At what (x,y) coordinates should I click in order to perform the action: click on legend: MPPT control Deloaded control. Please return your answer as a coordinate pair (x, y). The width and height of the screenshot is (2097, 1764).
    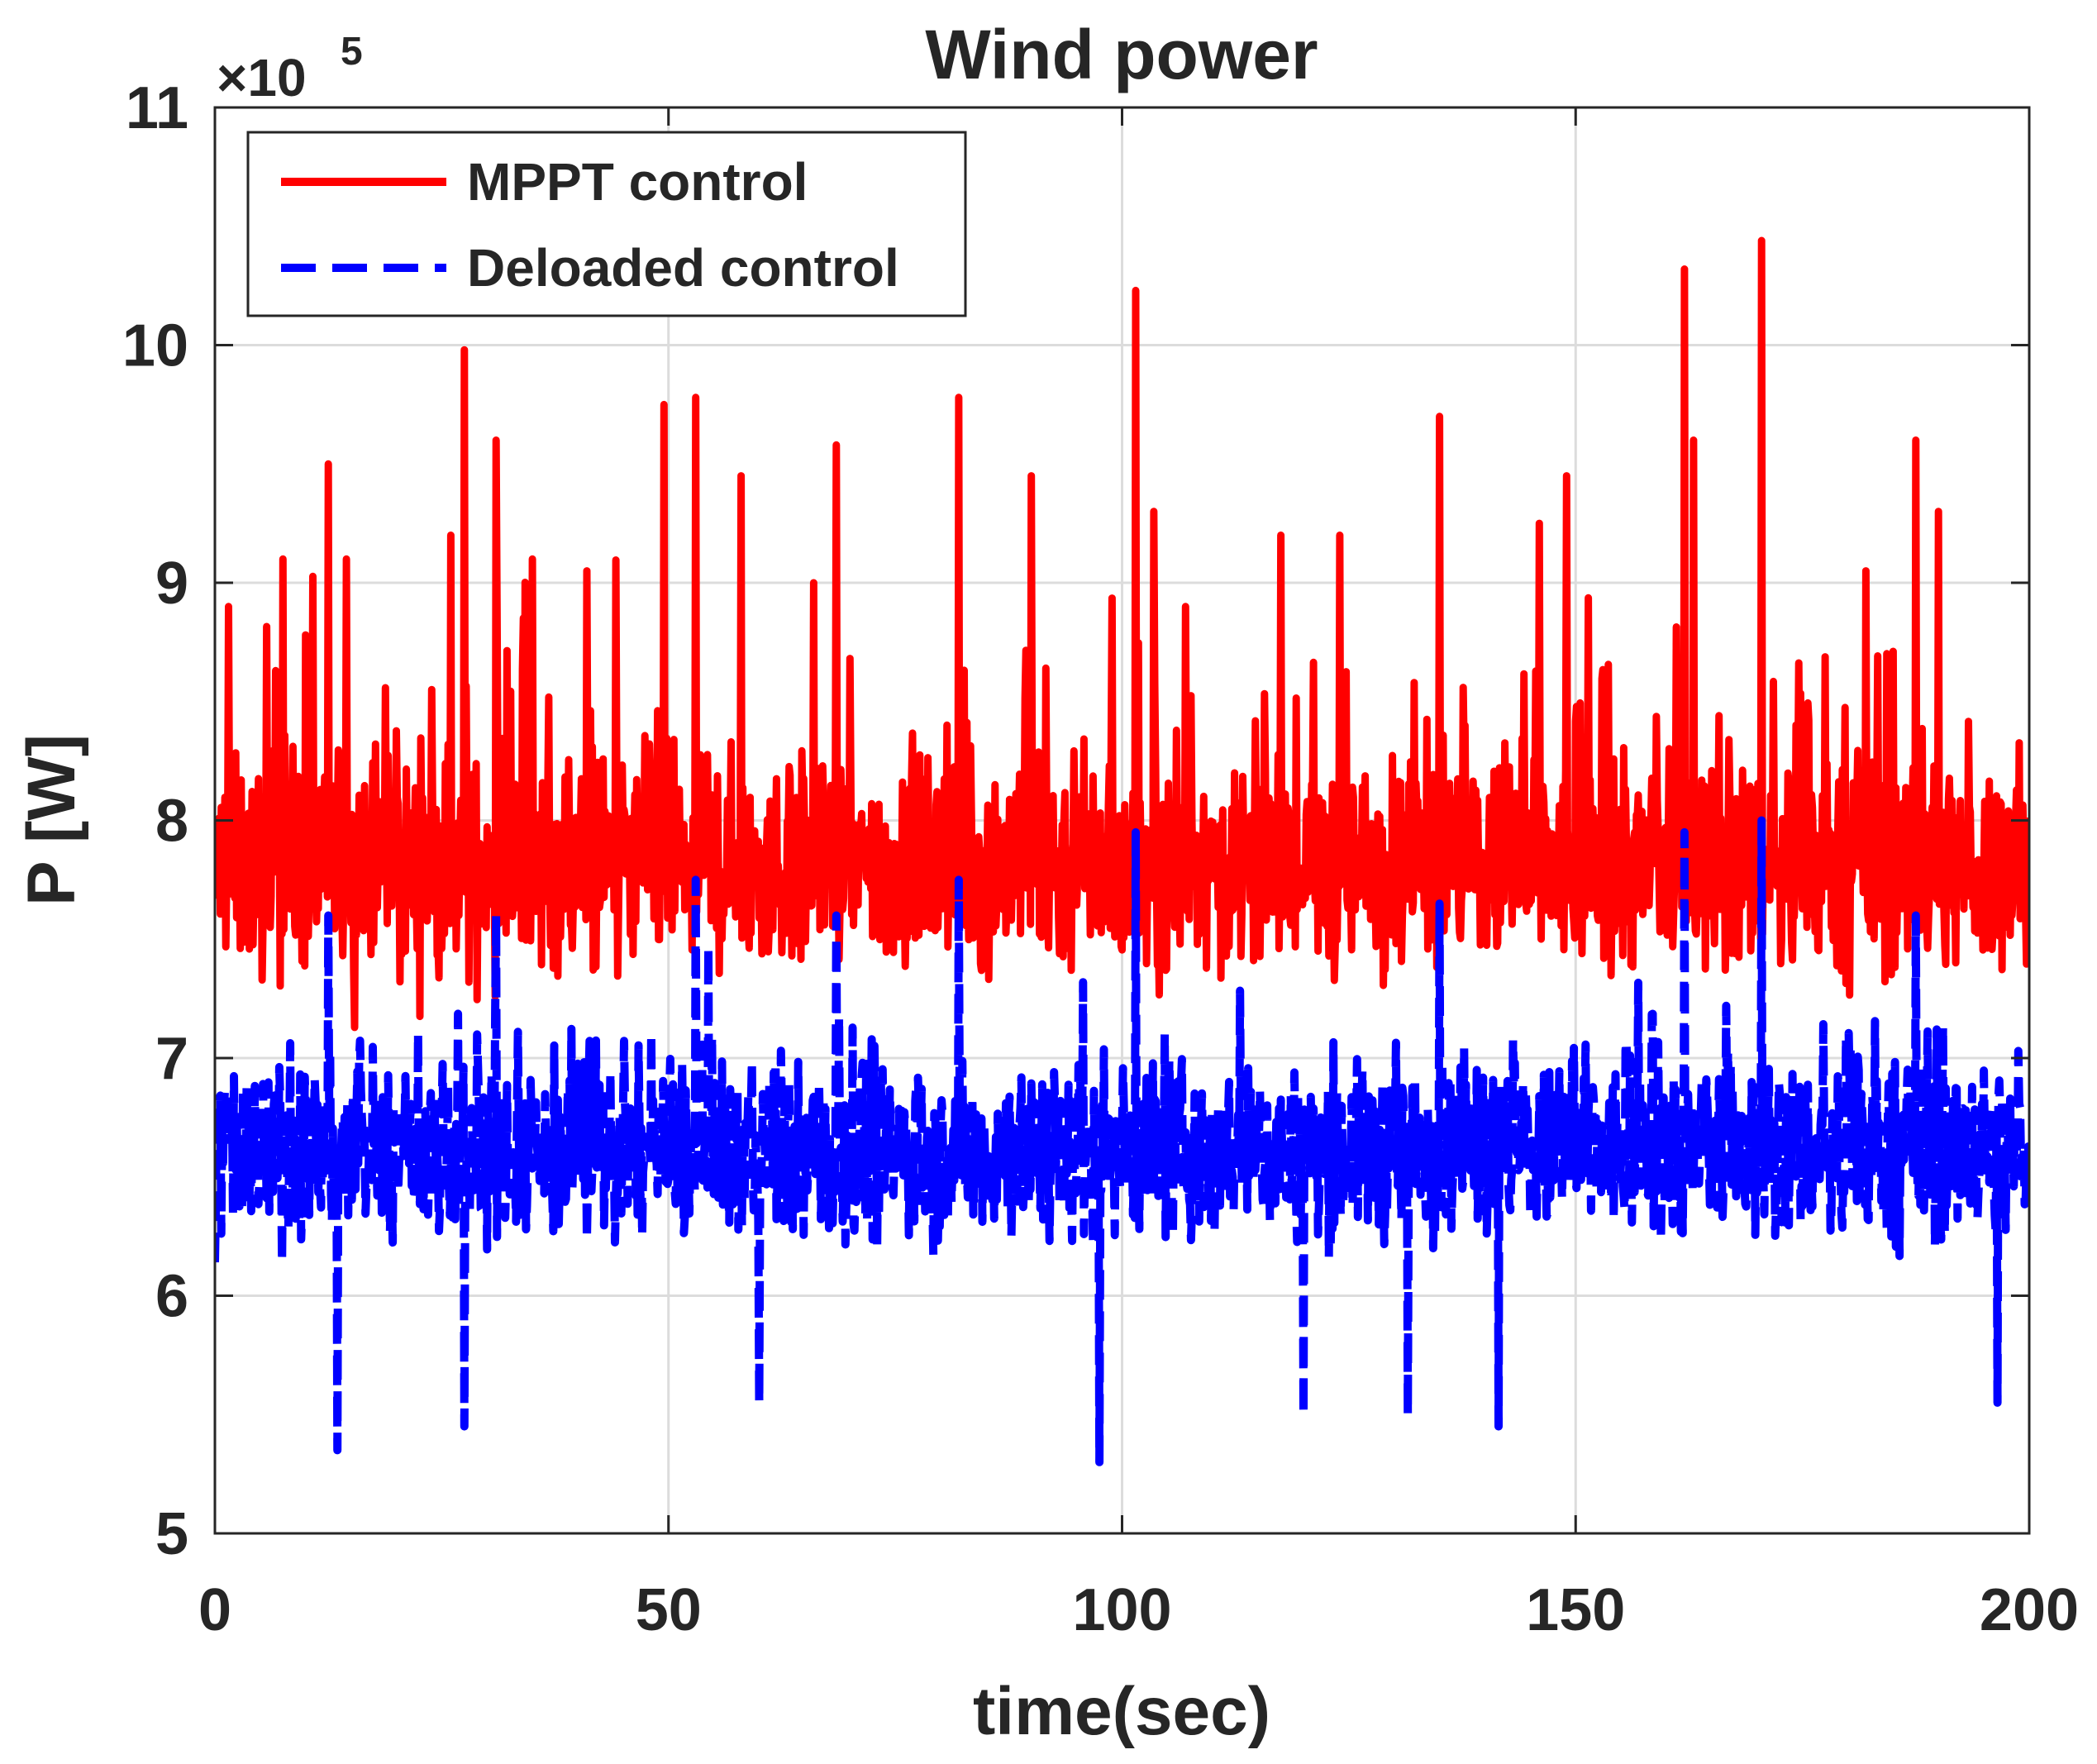
    Looking at the image, I should click on (606, 224).